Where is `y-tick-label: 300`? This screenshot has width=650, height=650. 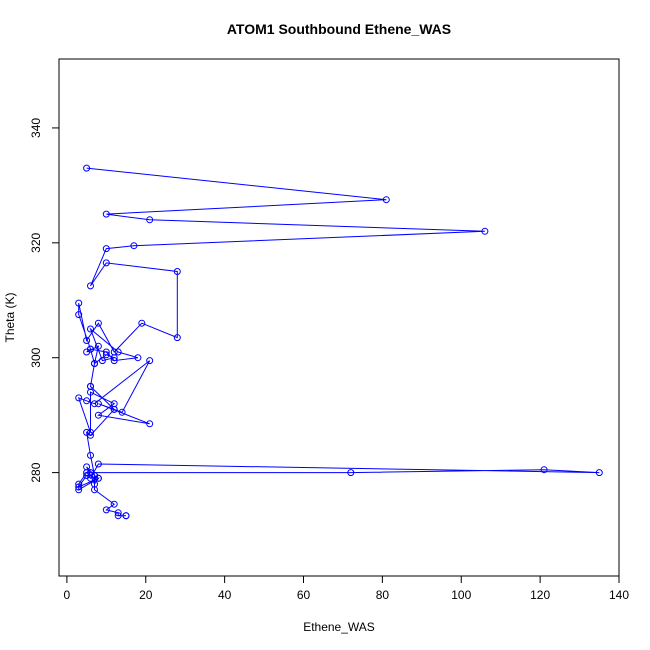 y-tick-label: 300 is located at coordinates (36, 357).